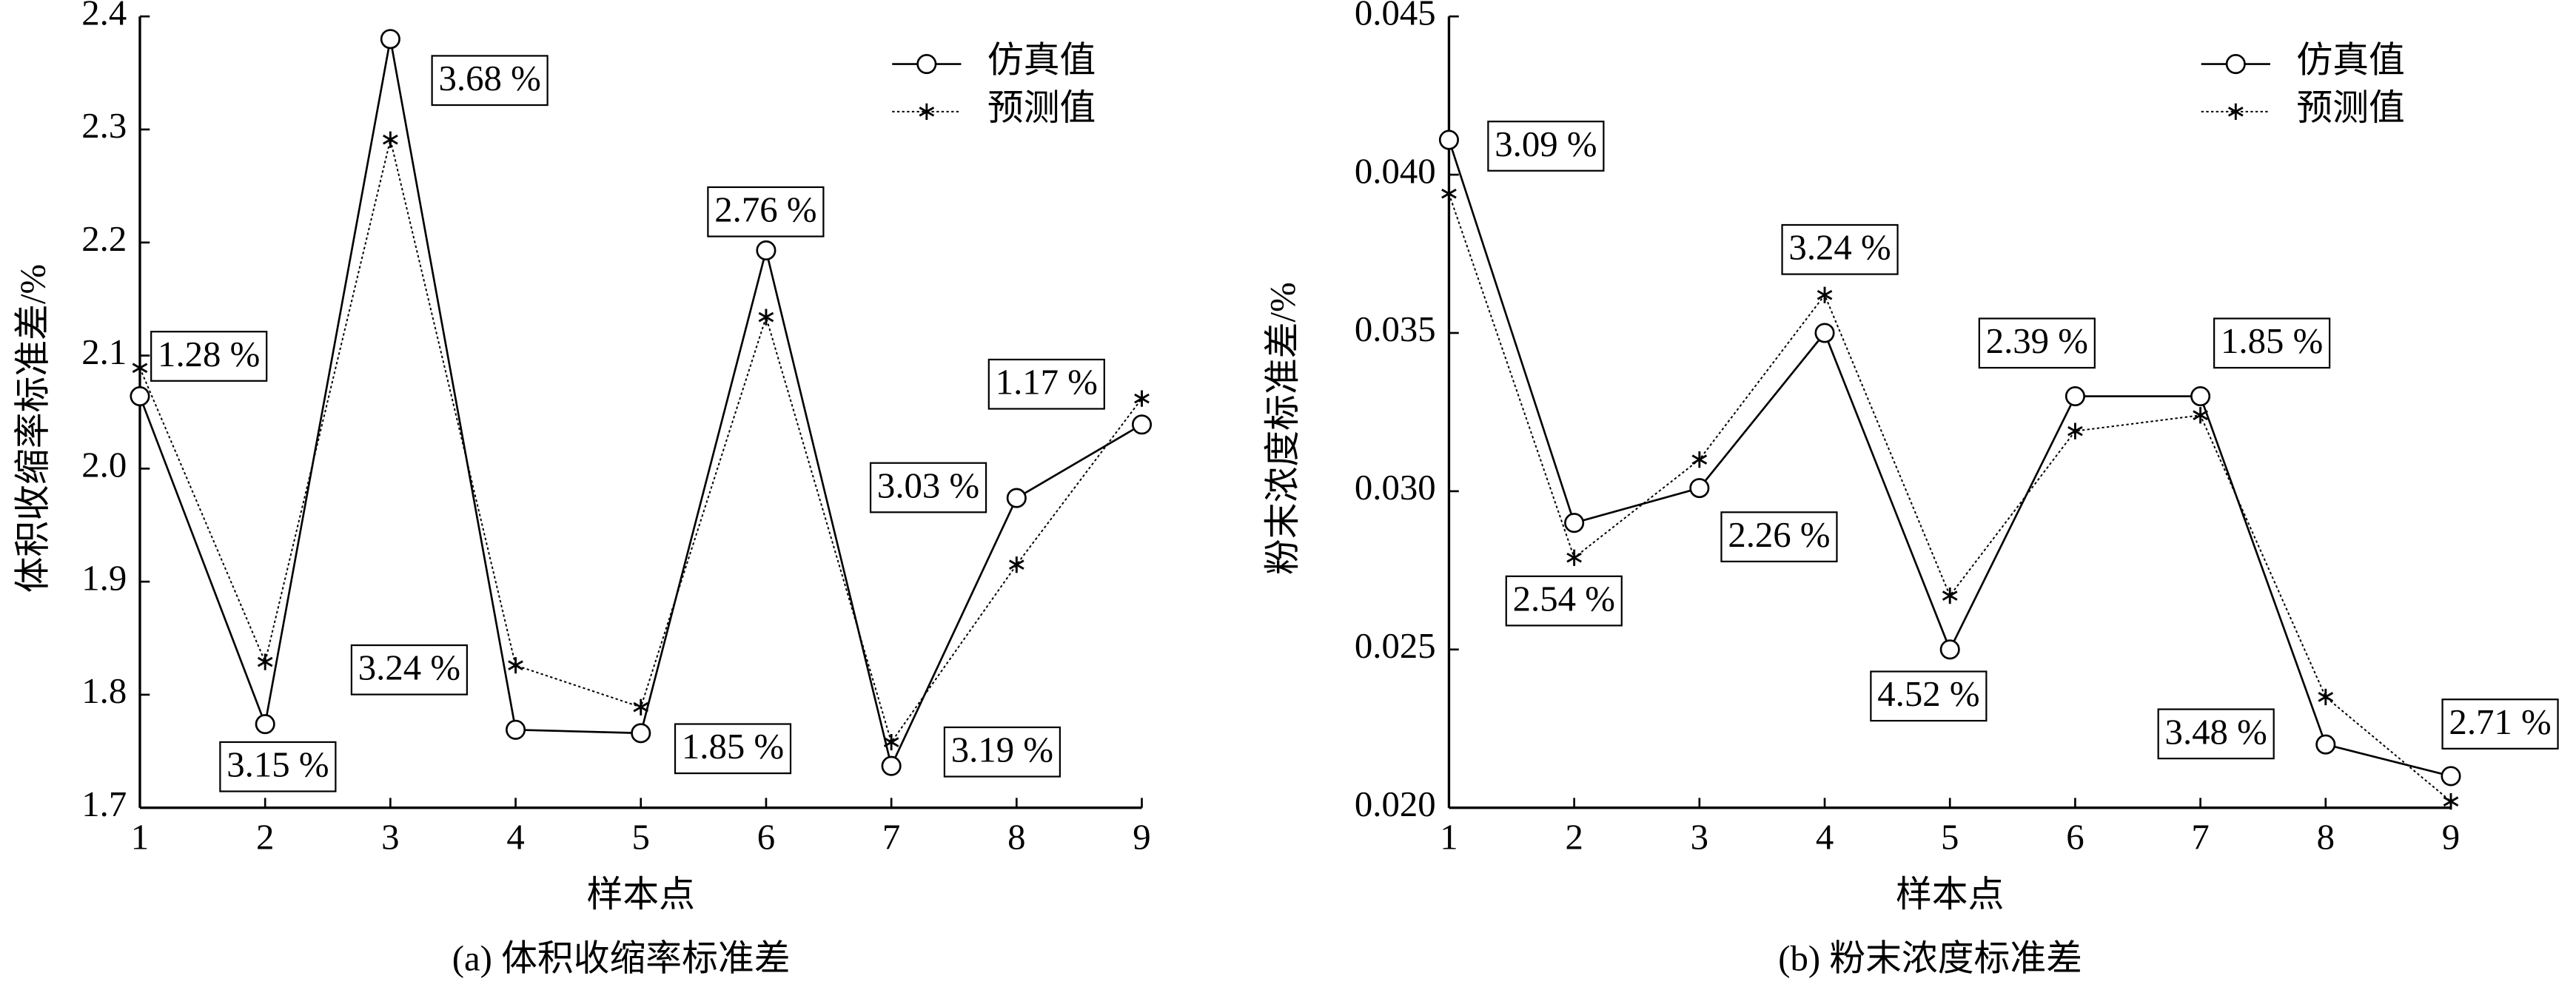 Image resolution: width=2576 pixels, height=990 pixels. I want to click on annotation: 2.39 %, so click(2037, 341).